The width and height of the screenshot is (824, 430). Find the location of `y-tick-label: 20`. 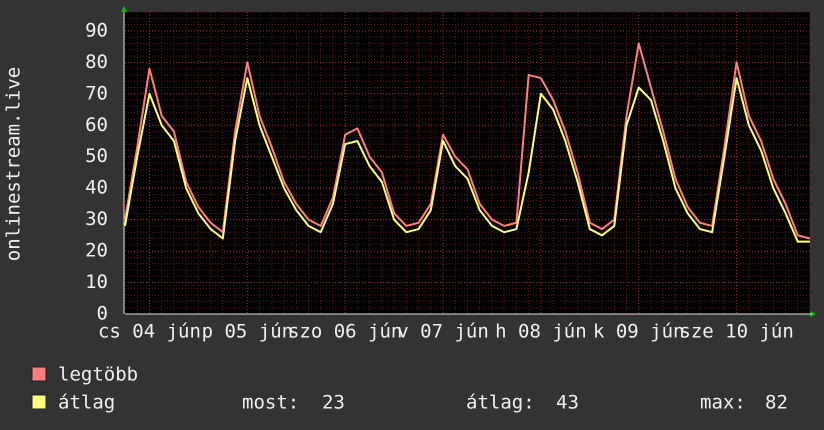

y-tick-label: 20 is located at coordinates (96, 251).